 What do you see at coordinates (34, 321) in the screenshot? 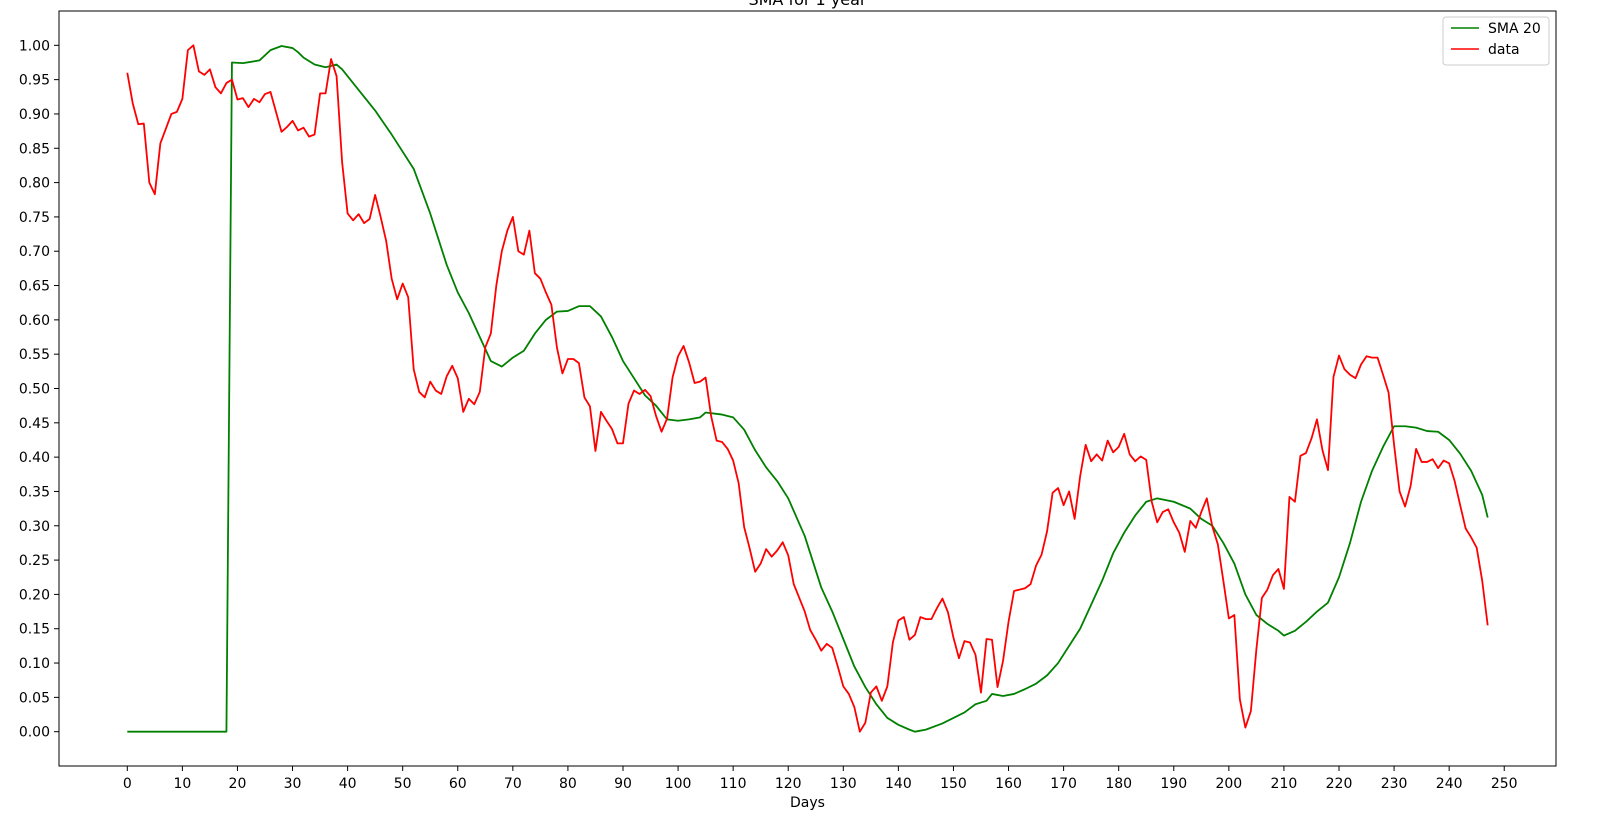
I see `y-tick-label: 0.60` at bounding box center [34, 321].